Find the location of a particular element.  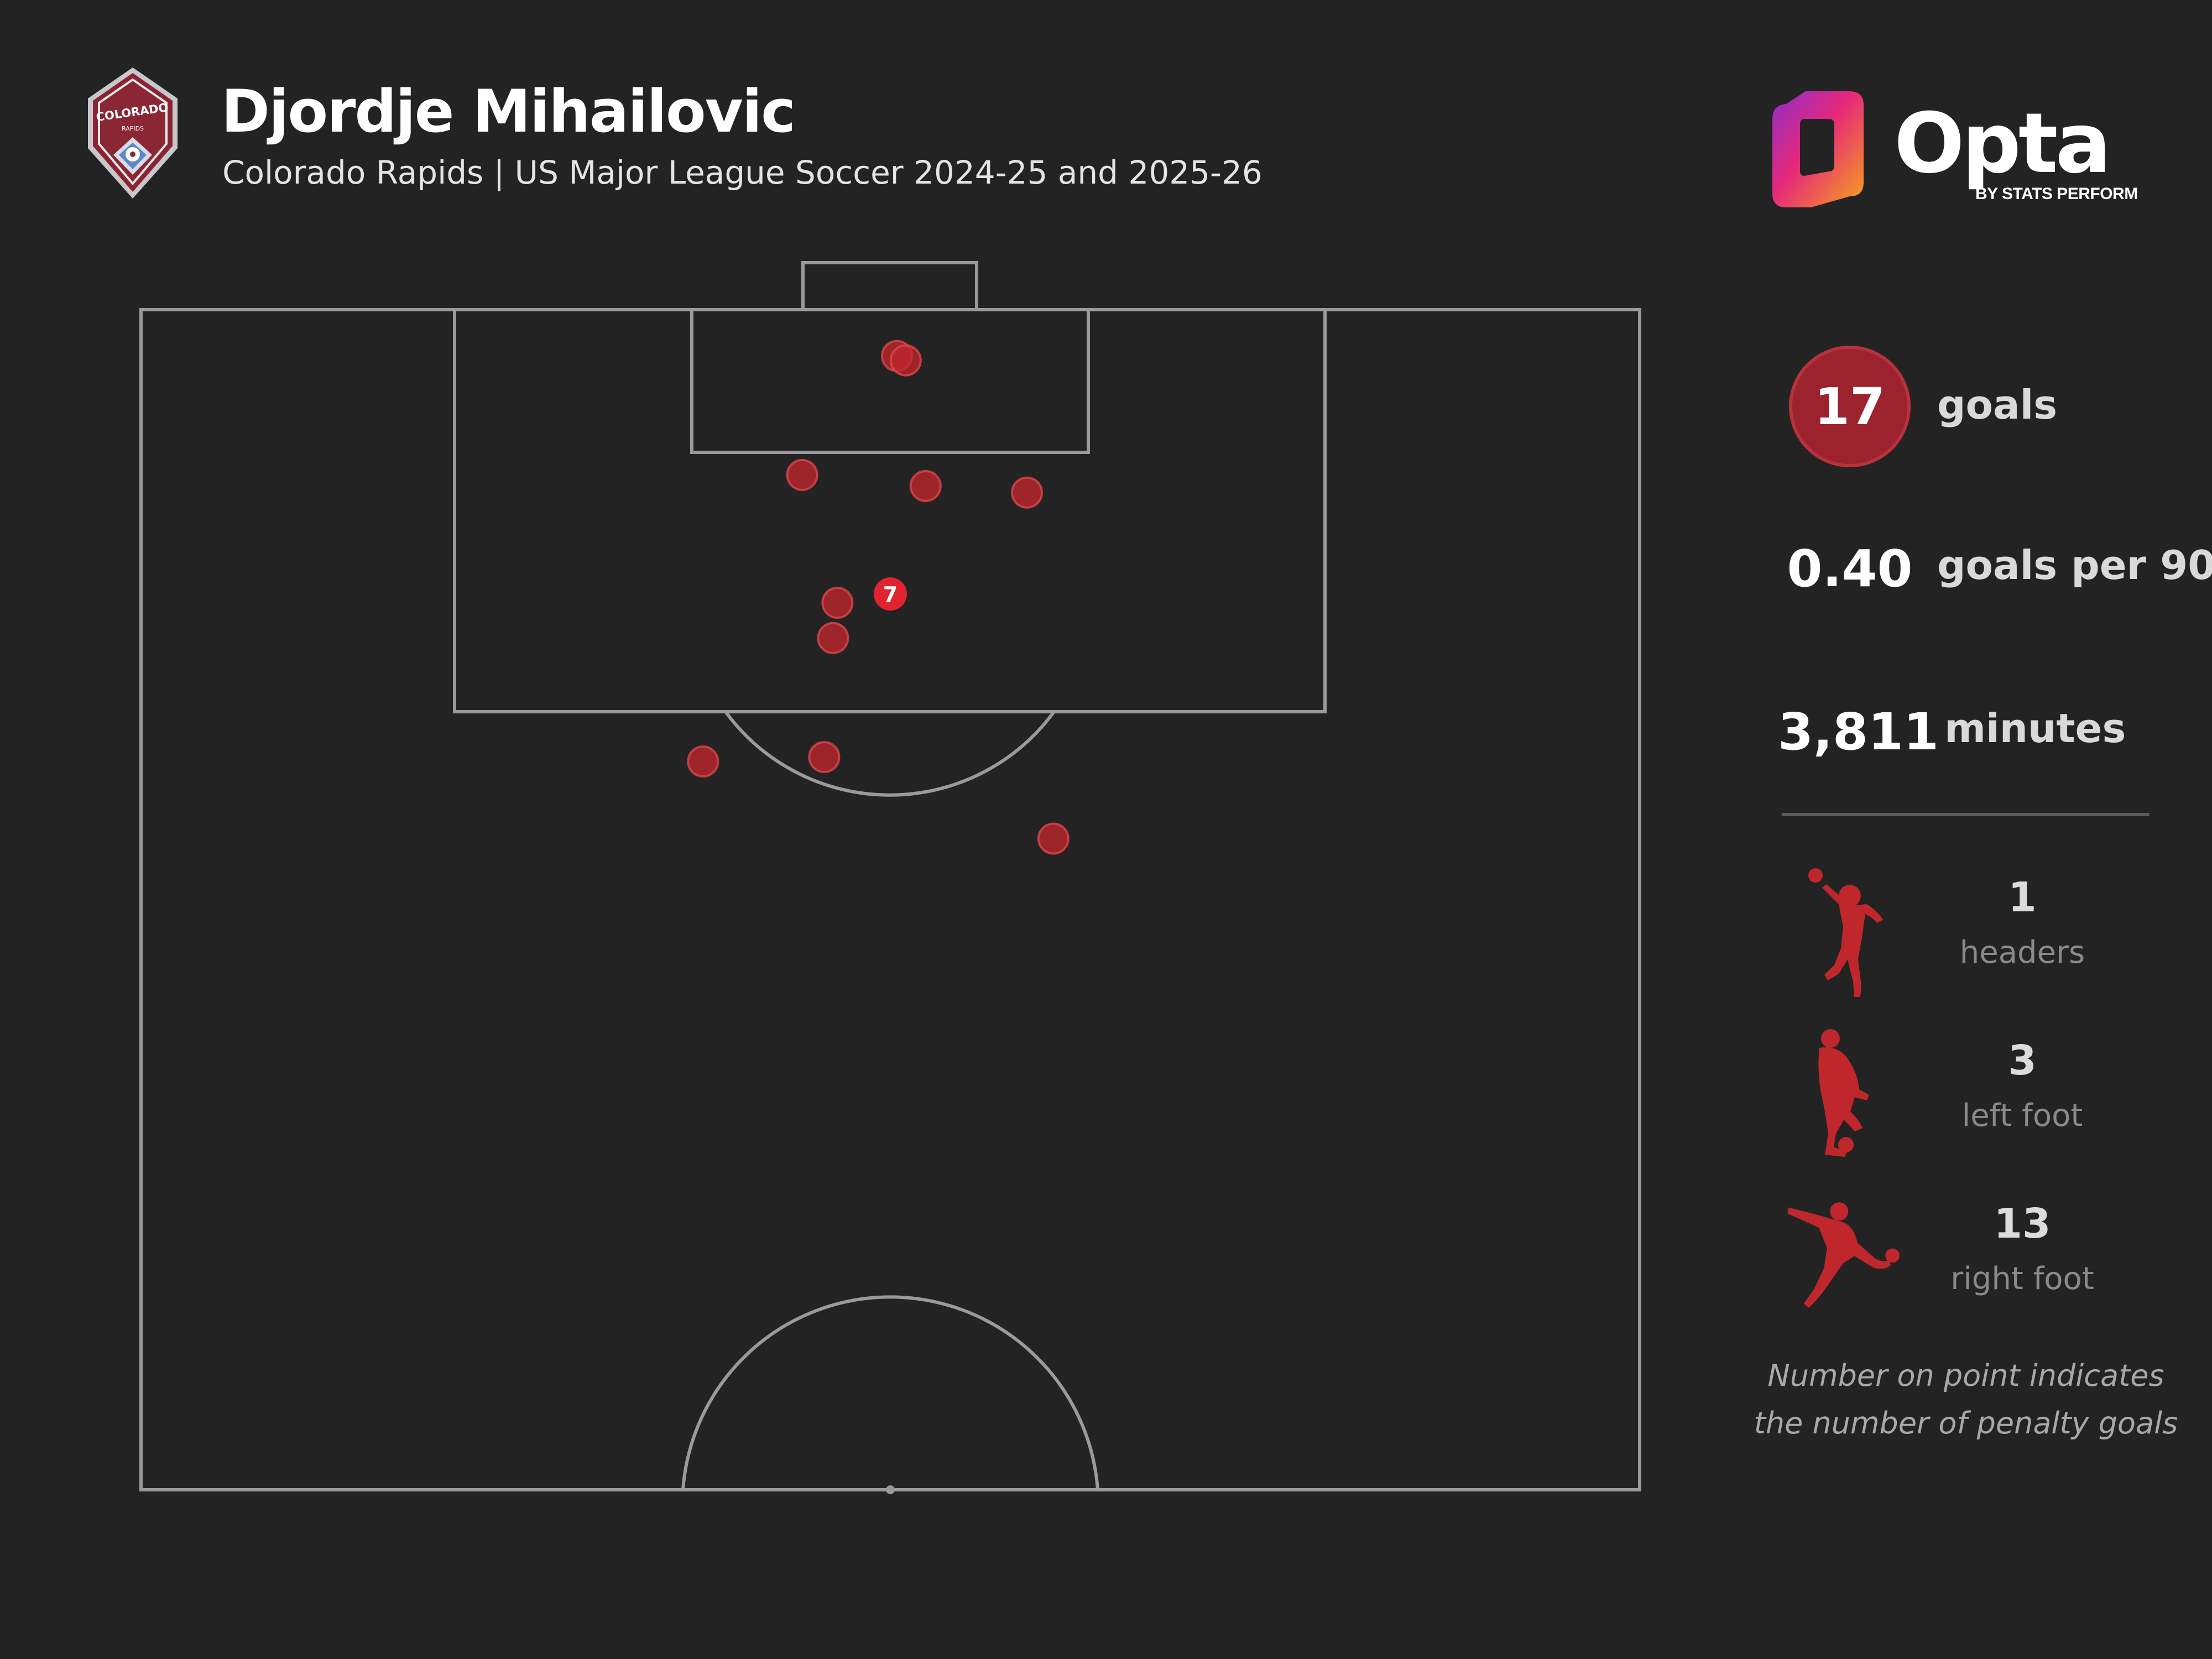

opta-wordmark: Opta is located at coordinates (2003, 144).